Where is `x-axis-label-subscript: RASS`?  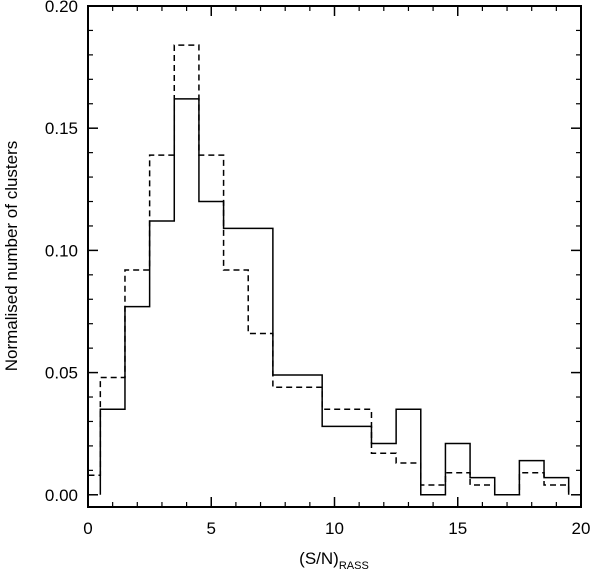 x-axis-label-subscript: RASS is located at coordinates (354, 566).